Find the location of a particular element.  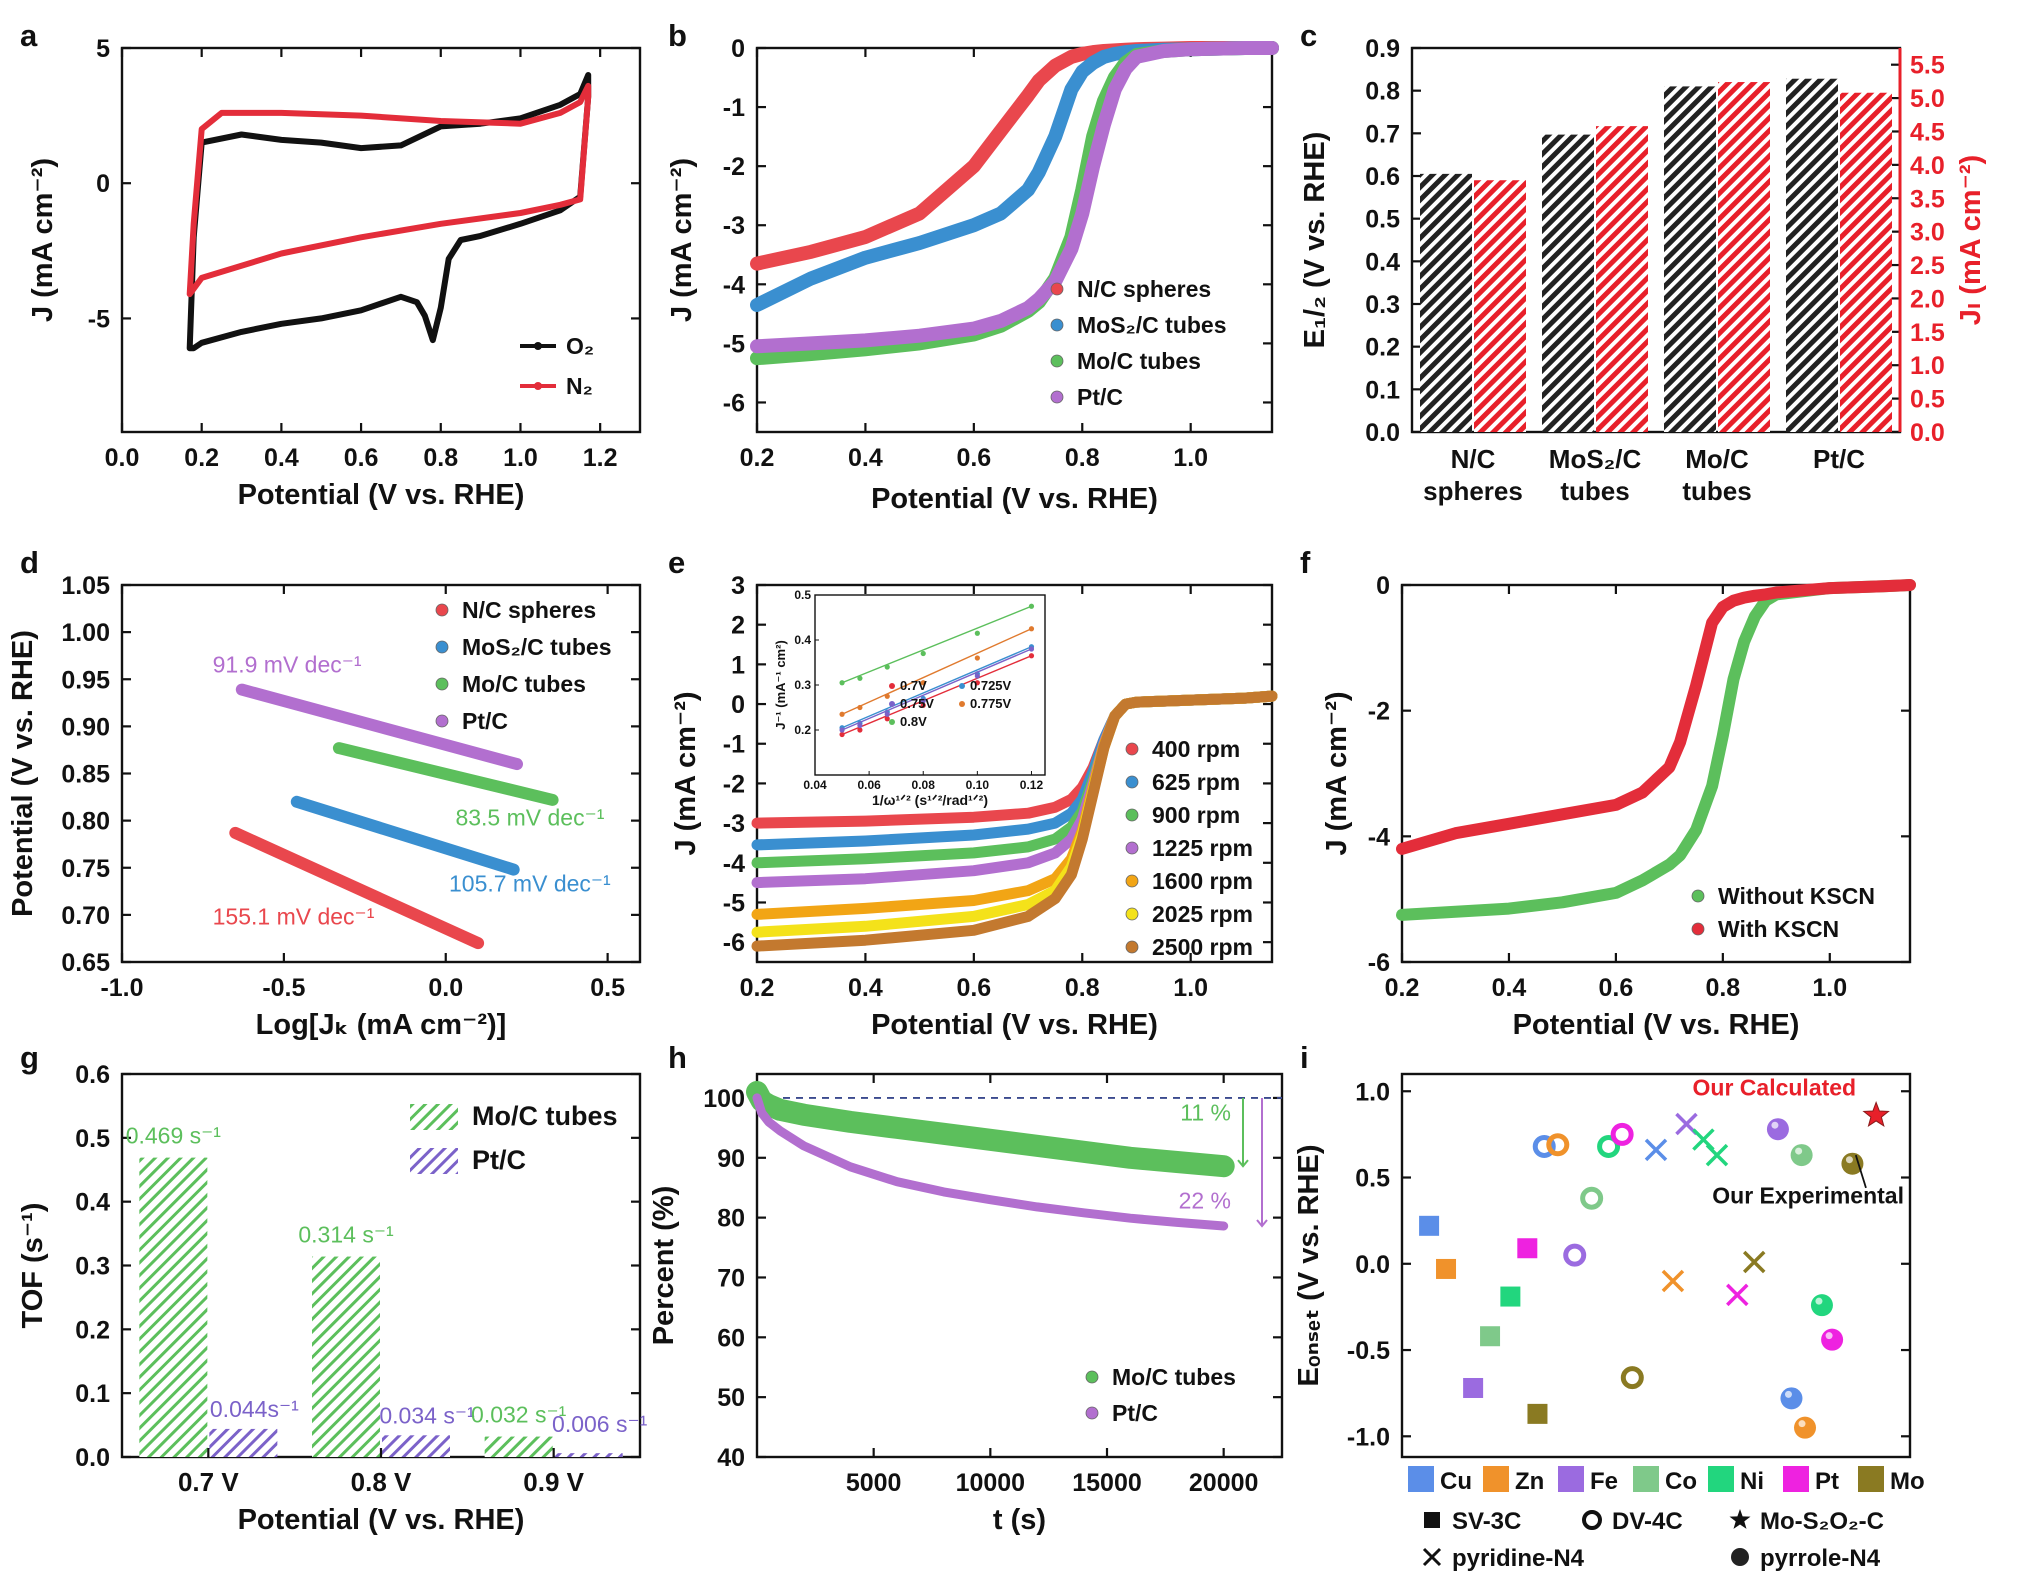

x-tick-label: -1.0 is located at coordinates (121, 988).